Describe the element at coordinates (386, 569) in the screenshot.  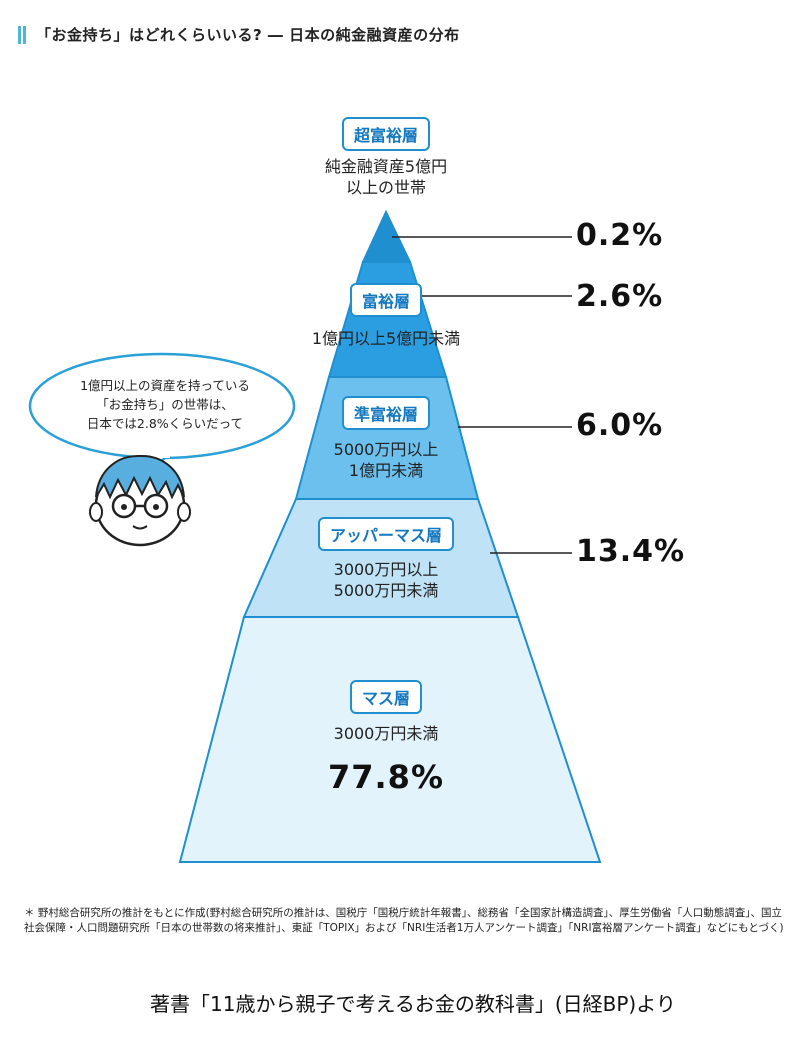
I see `layer-desc-line: 3000万円以上` at that location.